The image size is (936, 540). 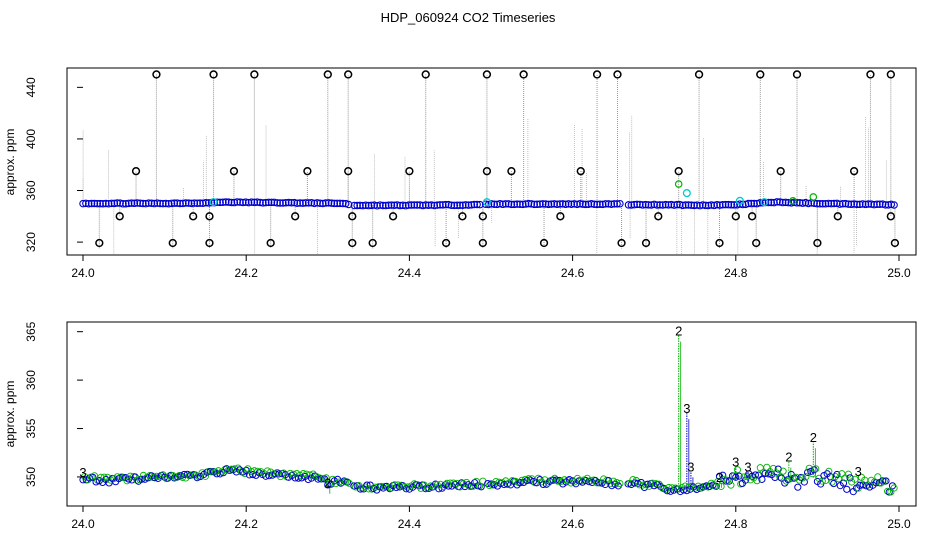 What do you see at coordinates (31, 190) in the screenshot?
I see `top-y-tick-label: 360` at bounding box center [31, 190].